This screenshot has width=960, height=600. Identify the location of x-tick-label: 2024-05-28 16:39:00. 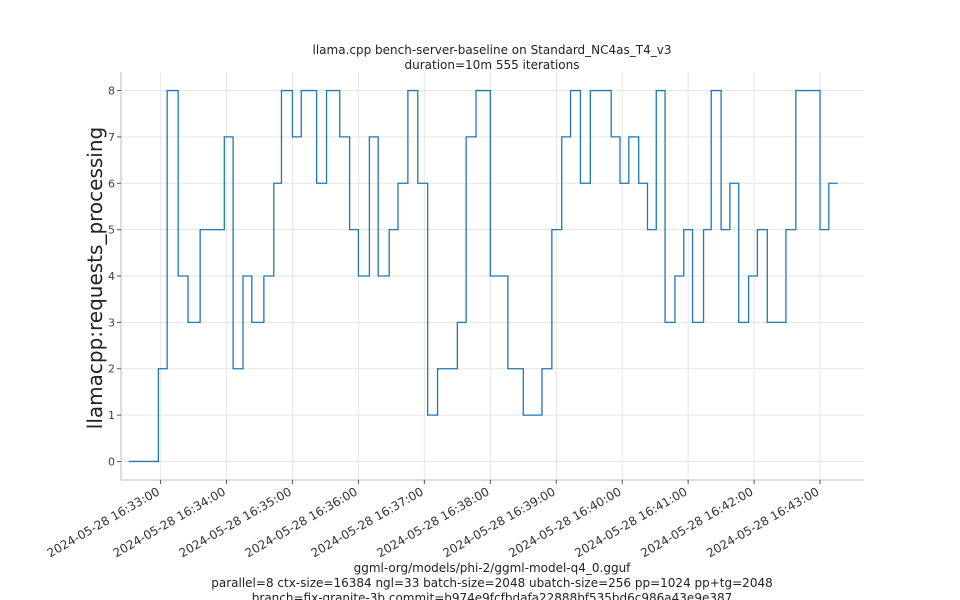
(498, 522).